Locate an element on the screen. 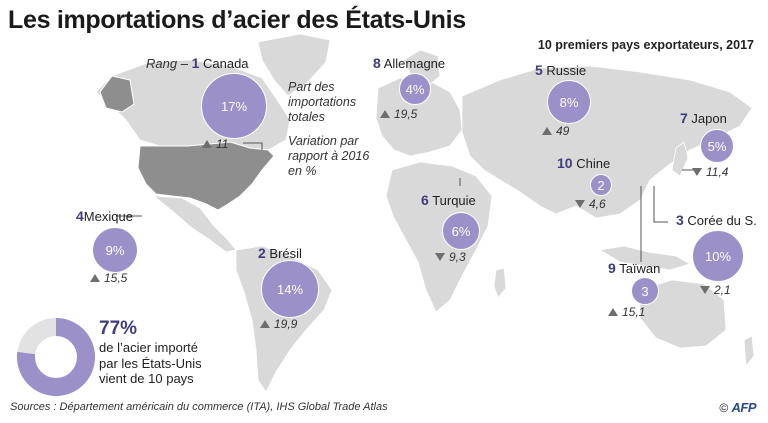 This screenshot has height=423, width=768. japan-shape is located at coordinates (680, 159).